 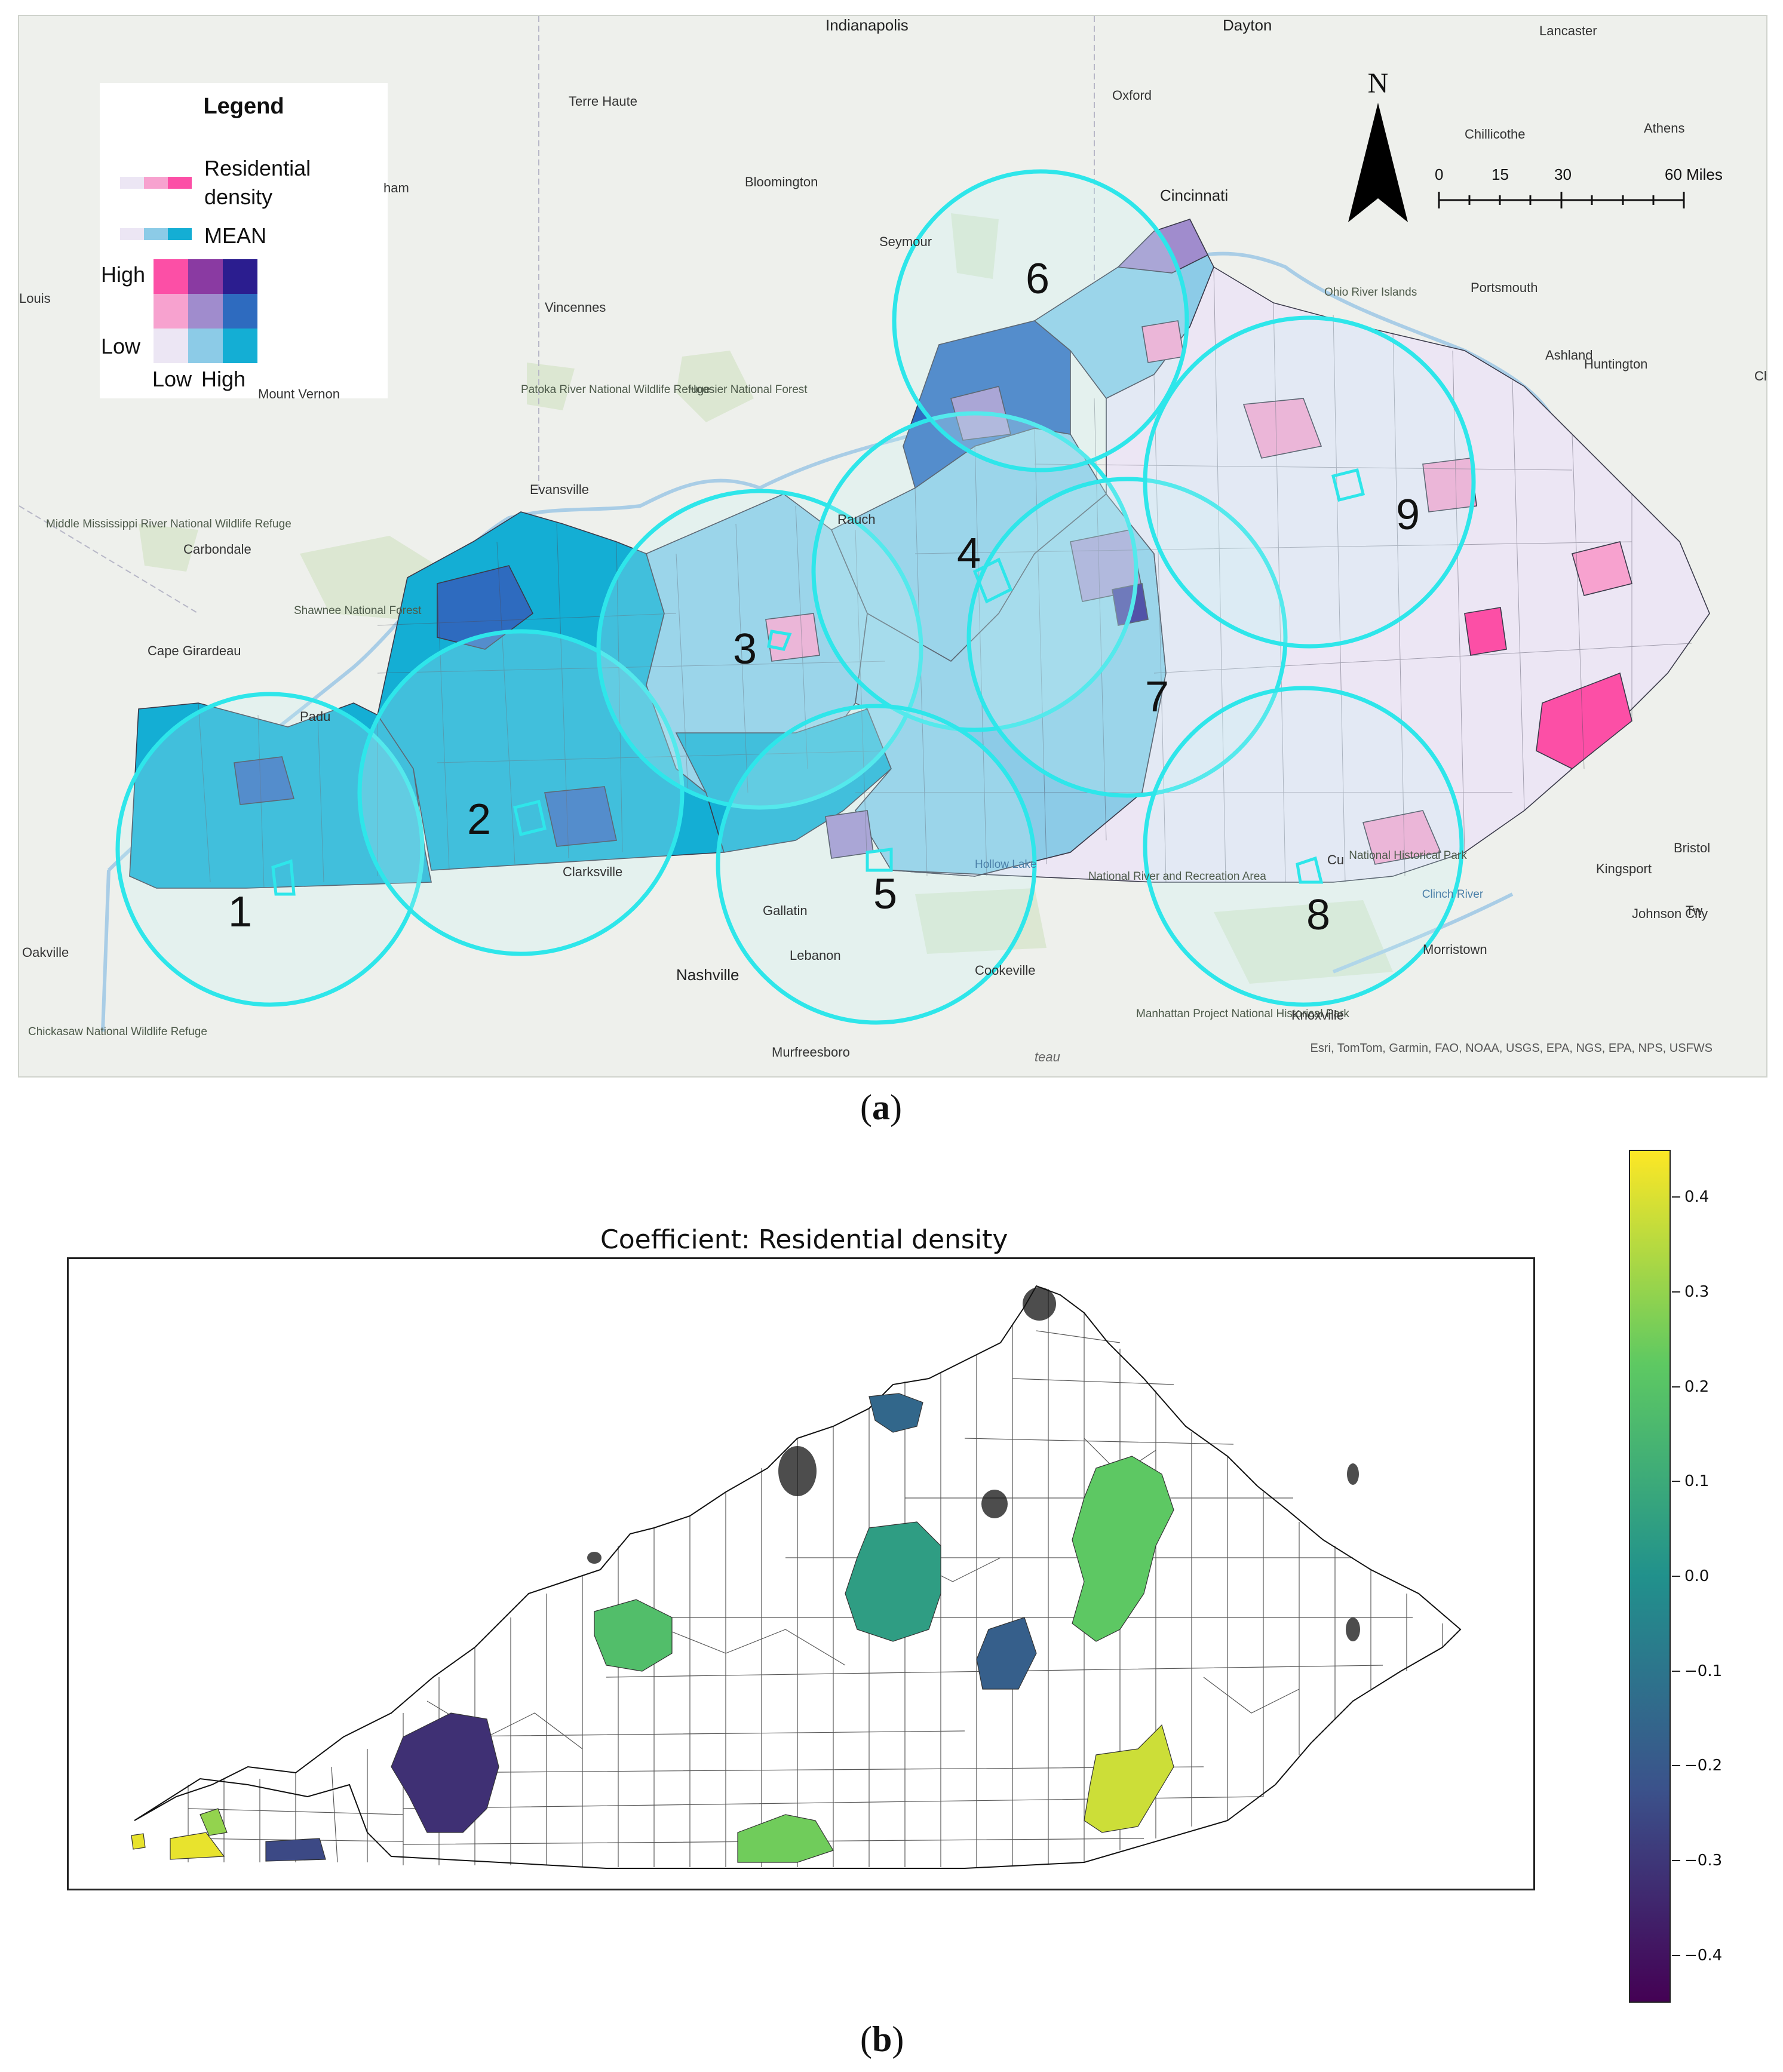 What do you see at coordinates (707, 975) in the screenshot?
I see `city-nashville: Nashville` at bounding box center [707, 975].